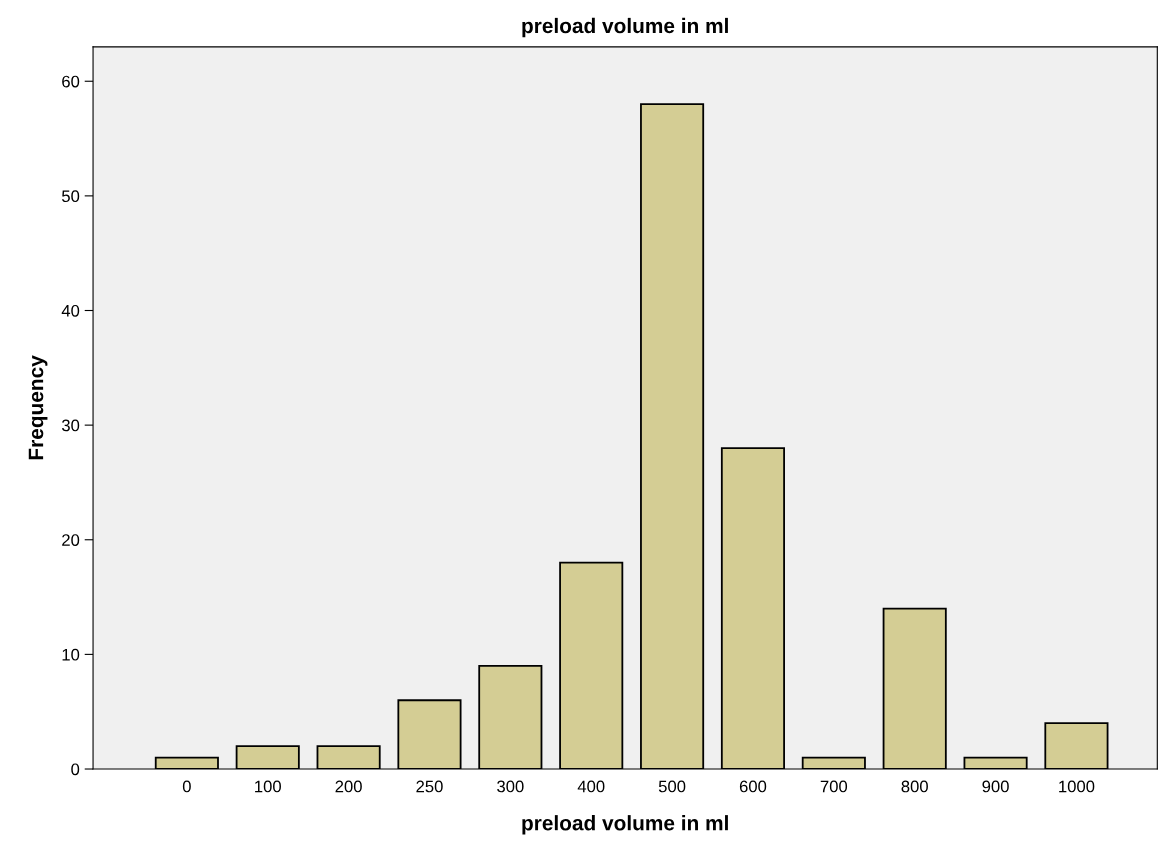 This screenshot has height=852, width=1169. What do you see at coordinates (71, 654) in the screenshot?
I see `y-tick-label: 10` at bounding box center [71, 654].